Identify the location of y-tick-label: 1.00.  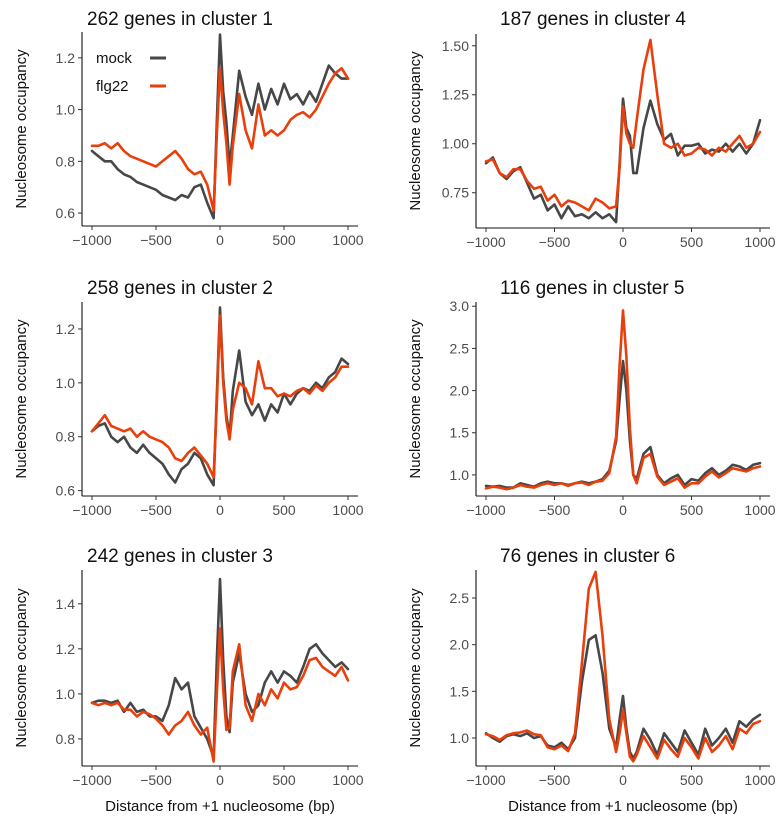
(455, 144).